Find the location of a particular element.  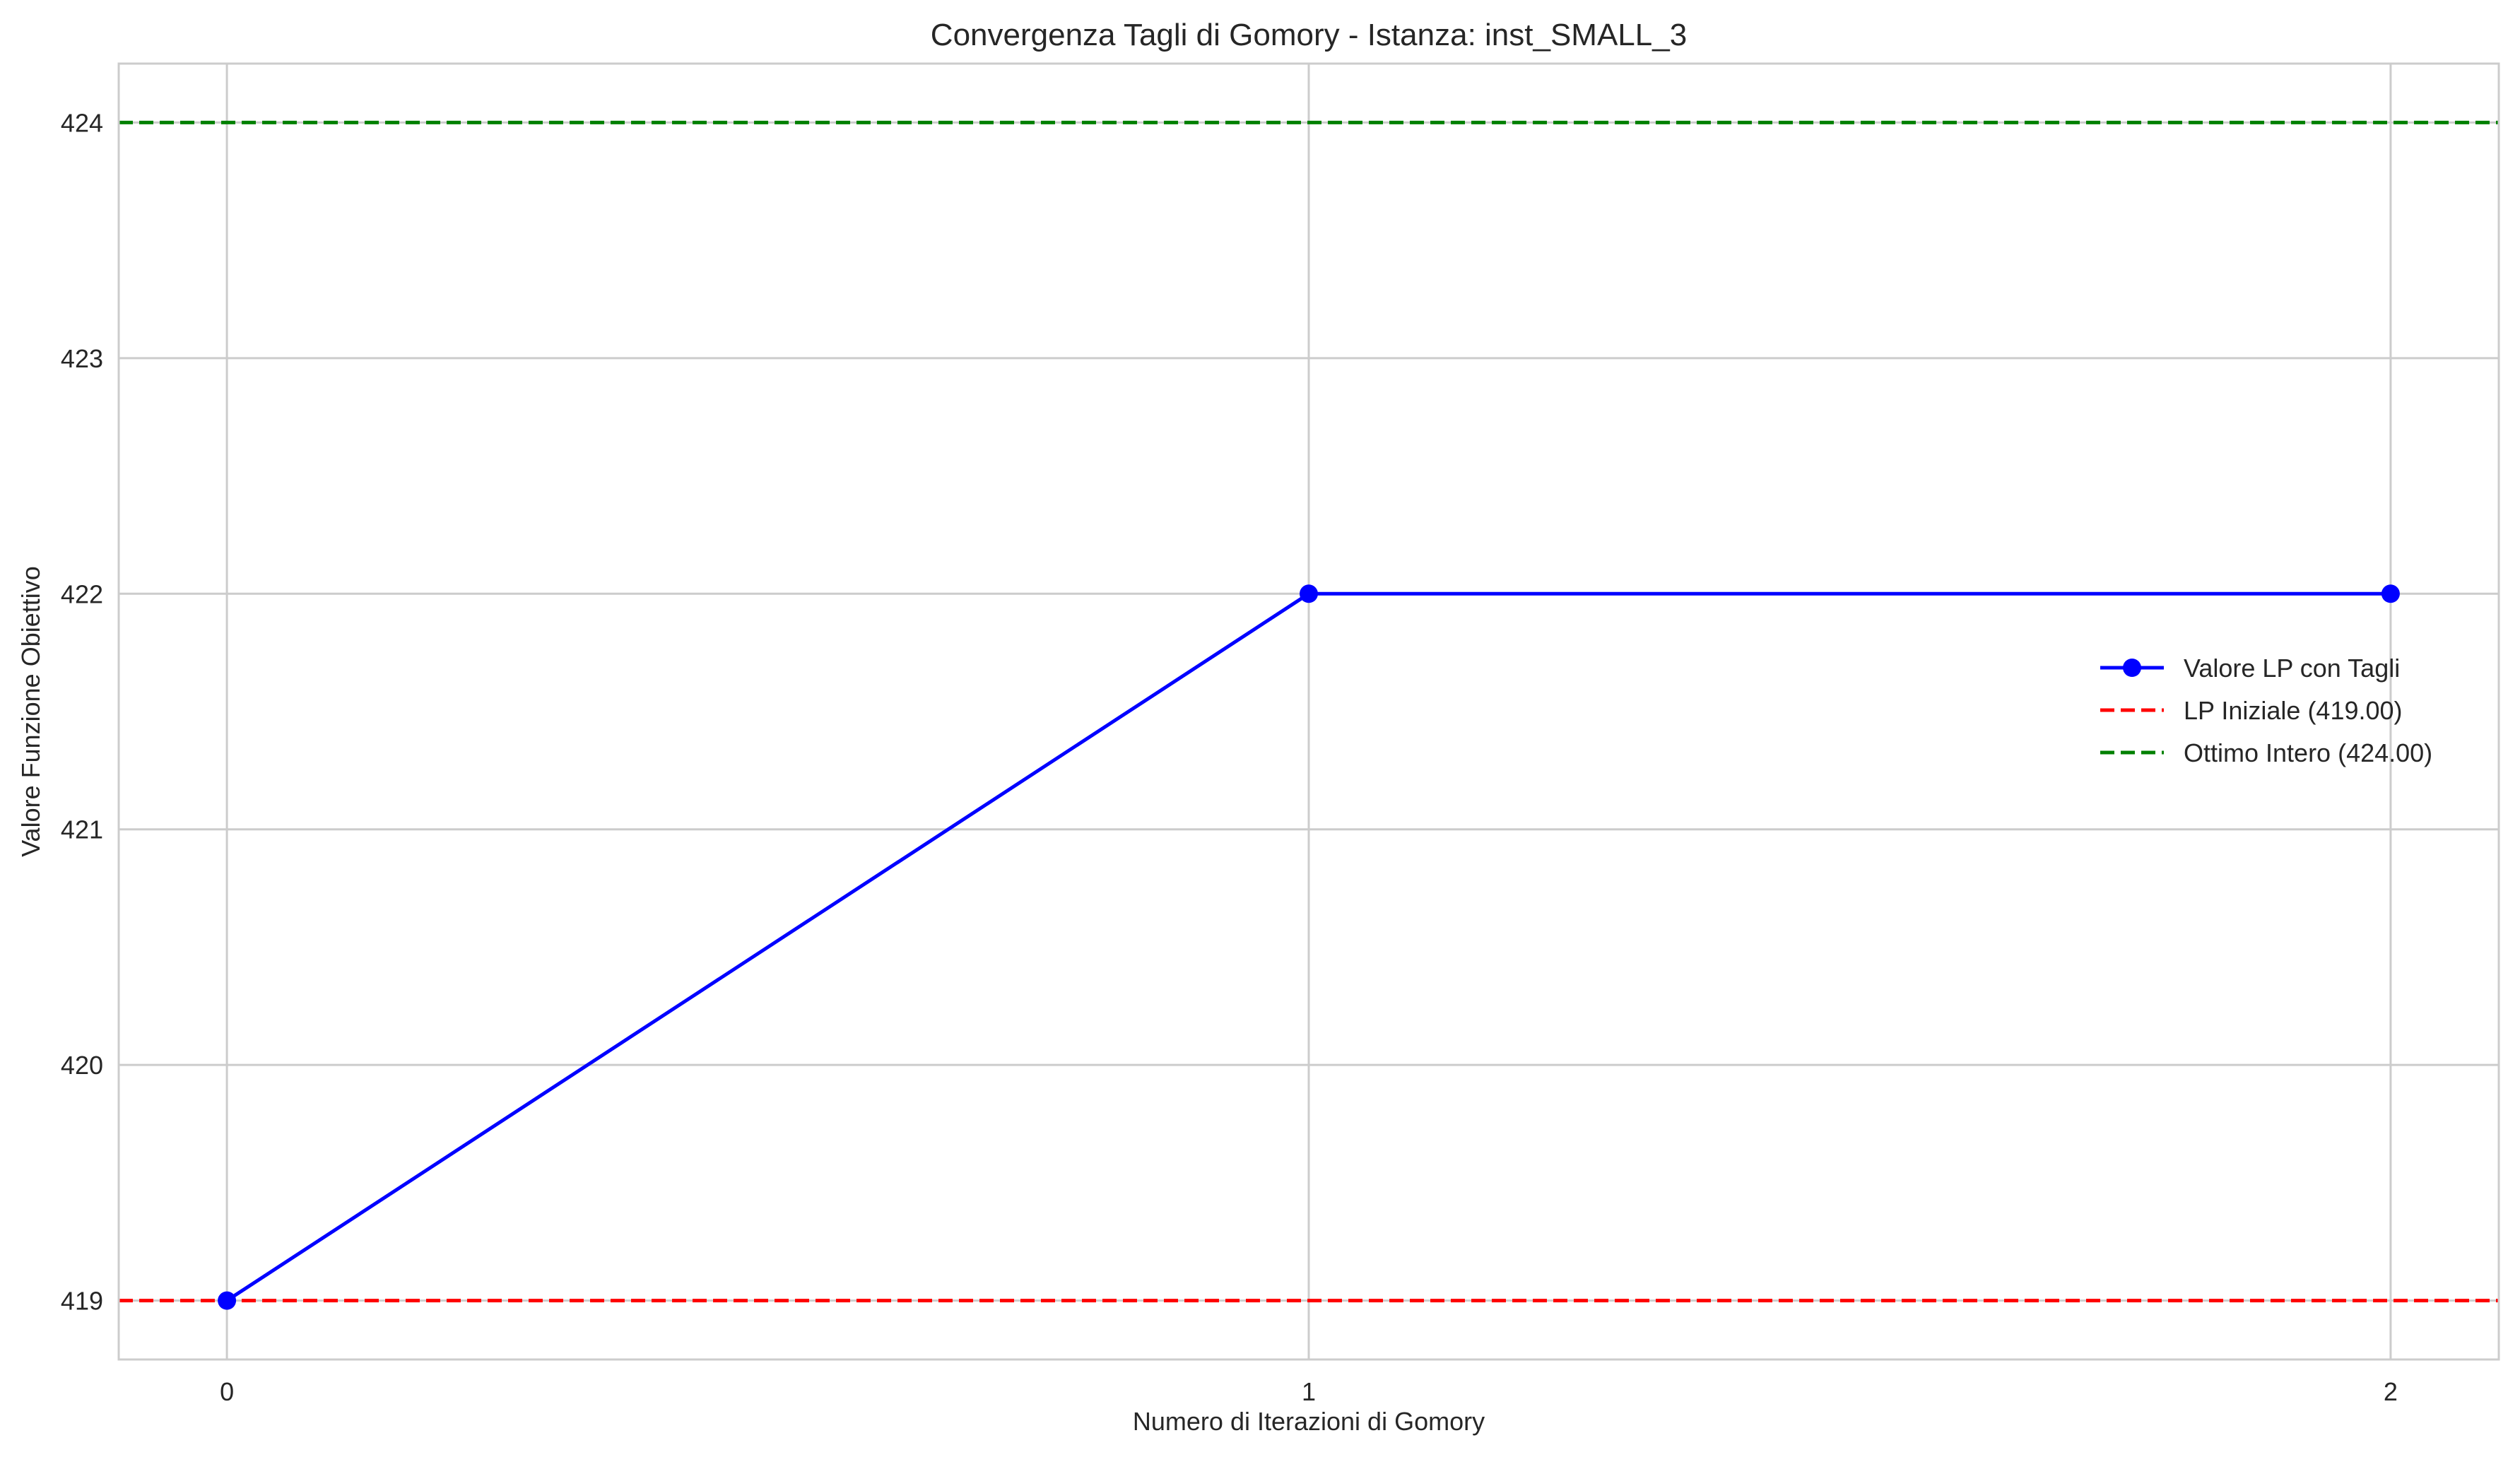

x-axis-label: Numero di Iterazioni di Gomory is located at coordinates (1309, 1421).